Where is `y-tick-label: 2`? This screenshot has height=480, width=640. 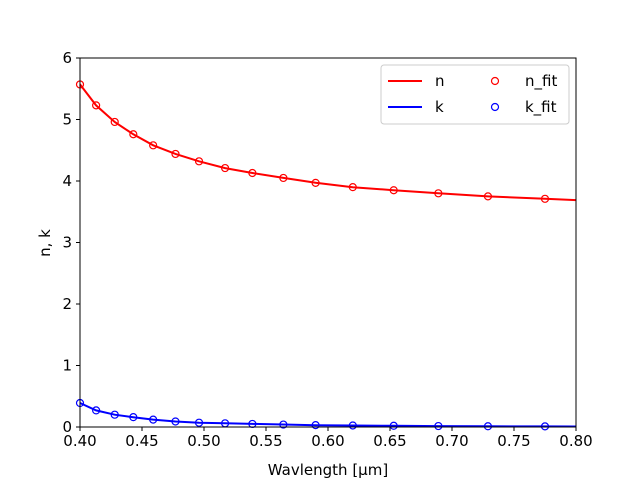 y-tick-label: 2 is located at coordinates (67, 304).